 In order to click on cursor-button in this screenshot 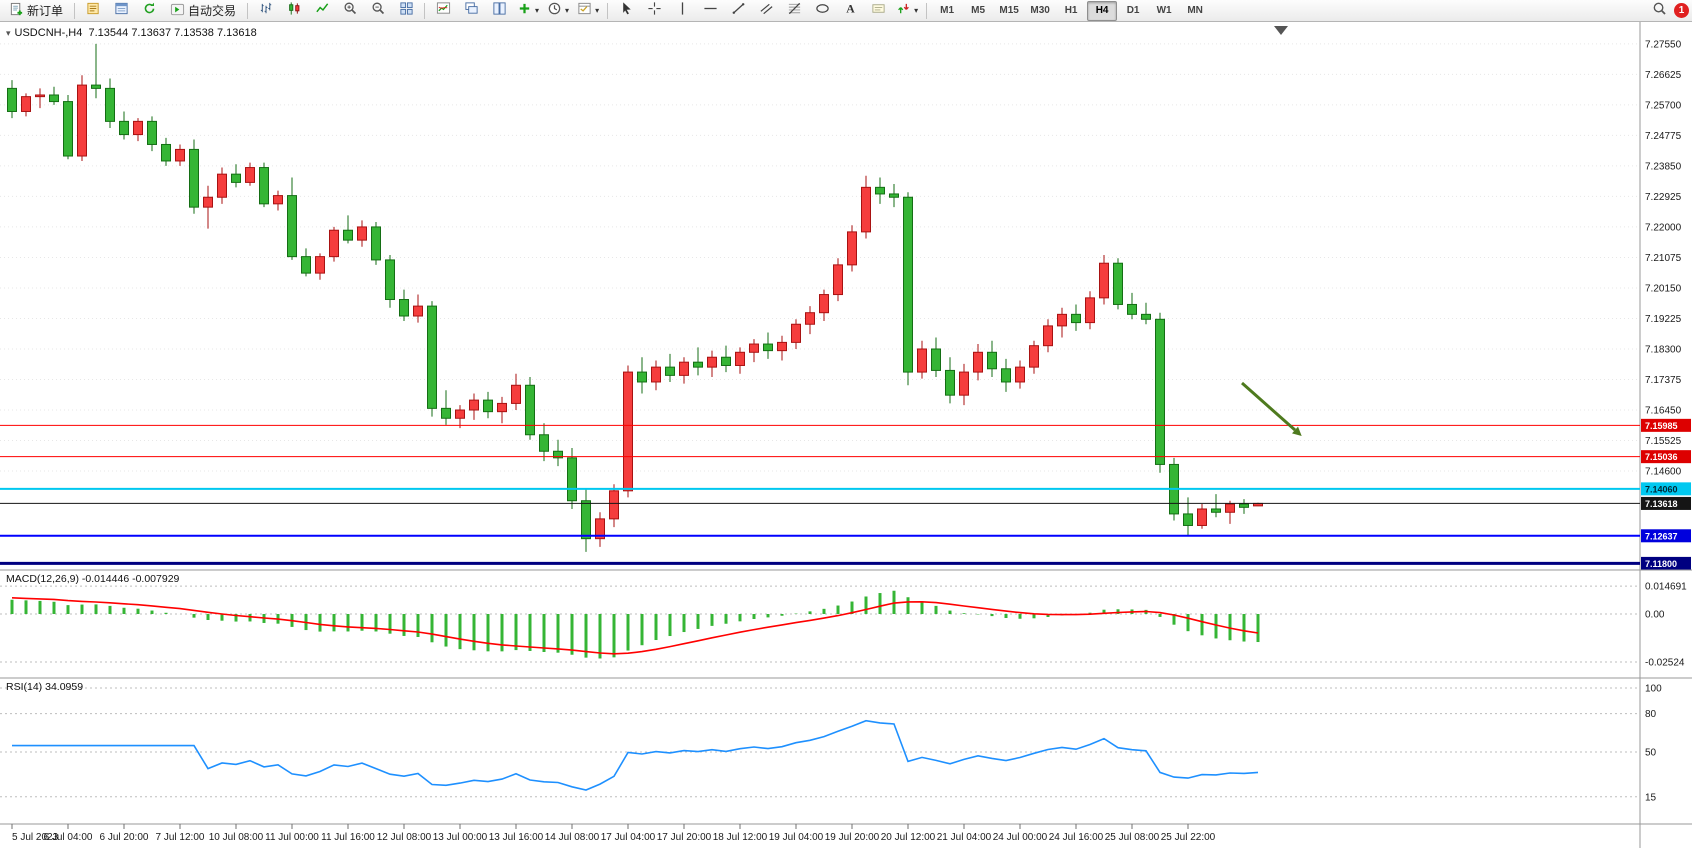, I will do `click(626, 11)`.